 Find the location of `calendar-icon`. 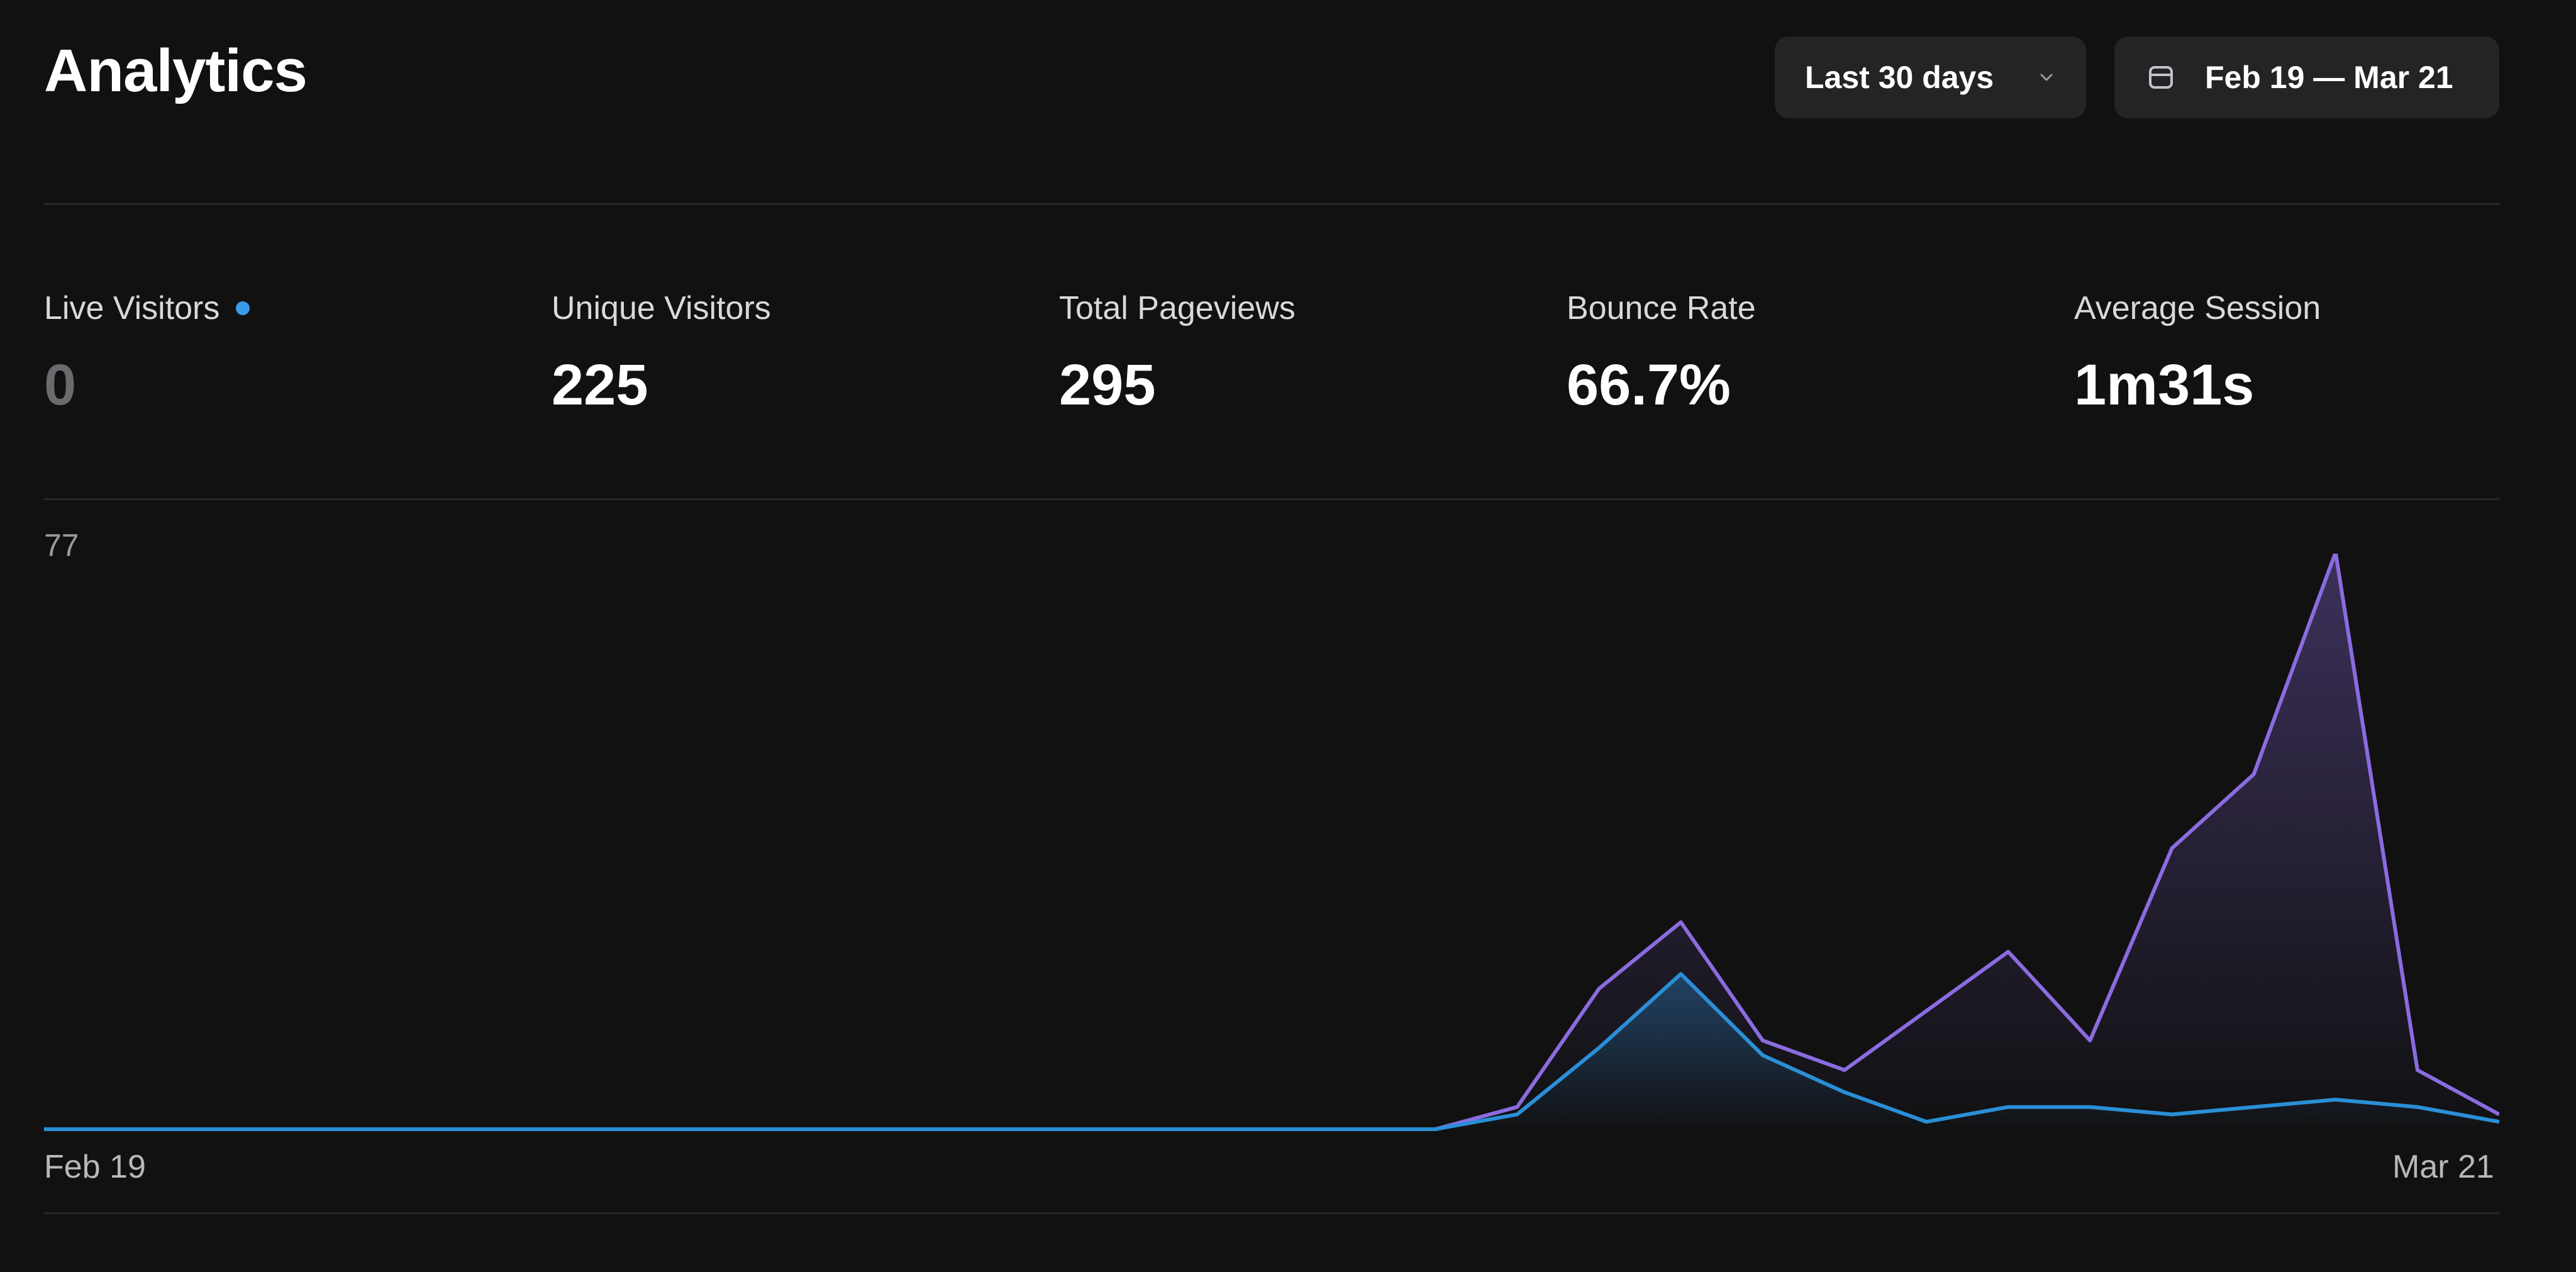

calendar-icon is located at coordinates (2161, 77).